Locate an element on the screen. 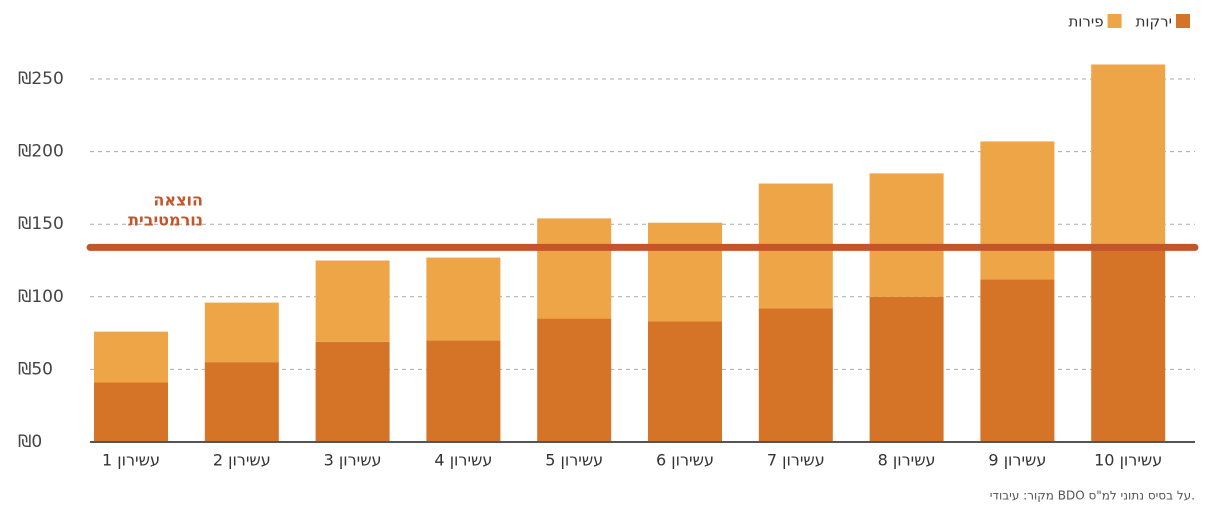 The image size is (1225, 510). x-tick-label: עשירון 6 is located at coordinates (685, 460).